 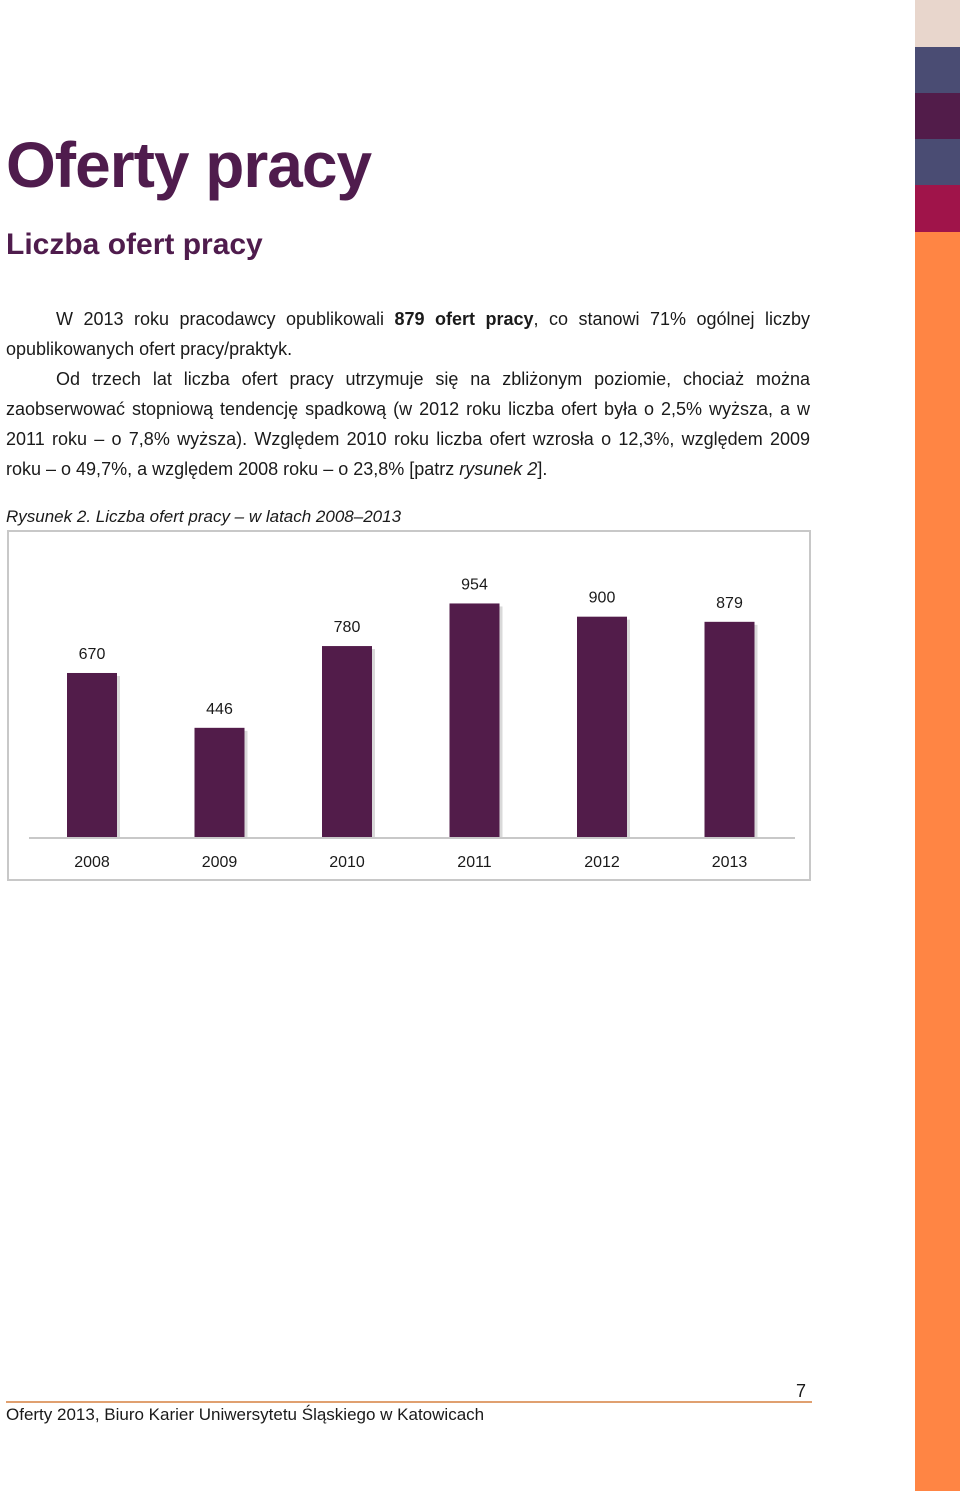 What do you see at coordinates (542, 469) in the screenshot?
I see `p2-text-end: ].` at bounding box center [542, 469].